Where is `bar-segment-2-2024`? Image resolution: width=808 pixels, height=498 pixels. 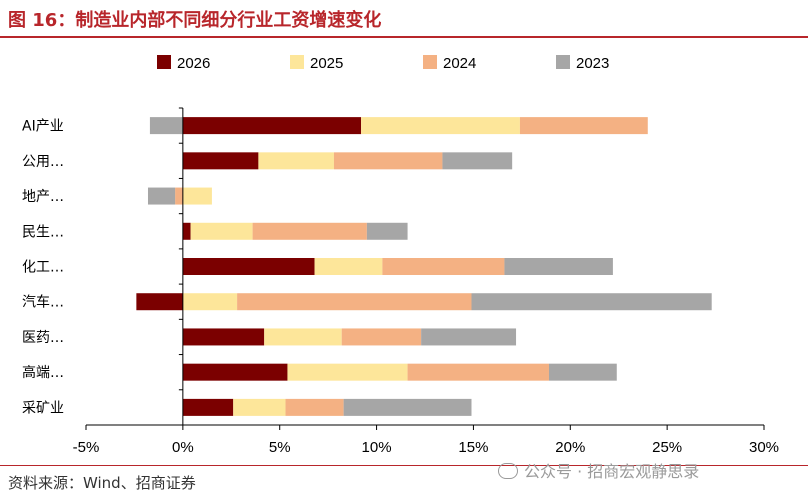
bar-segment-2-2024 is located at coordinates (179, 196).